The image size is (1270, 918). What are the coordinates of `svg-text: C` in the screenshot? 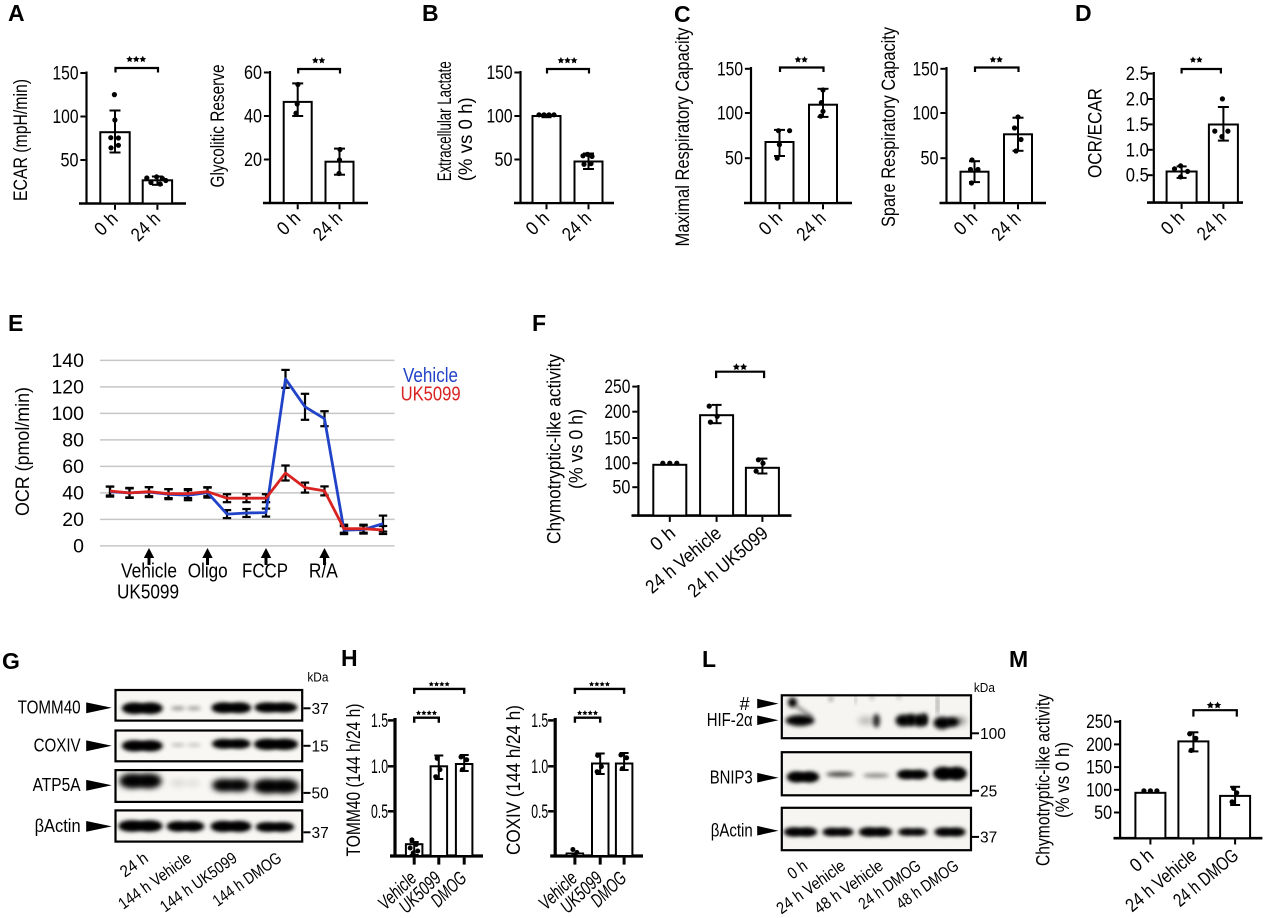 It's located at (682, 14).